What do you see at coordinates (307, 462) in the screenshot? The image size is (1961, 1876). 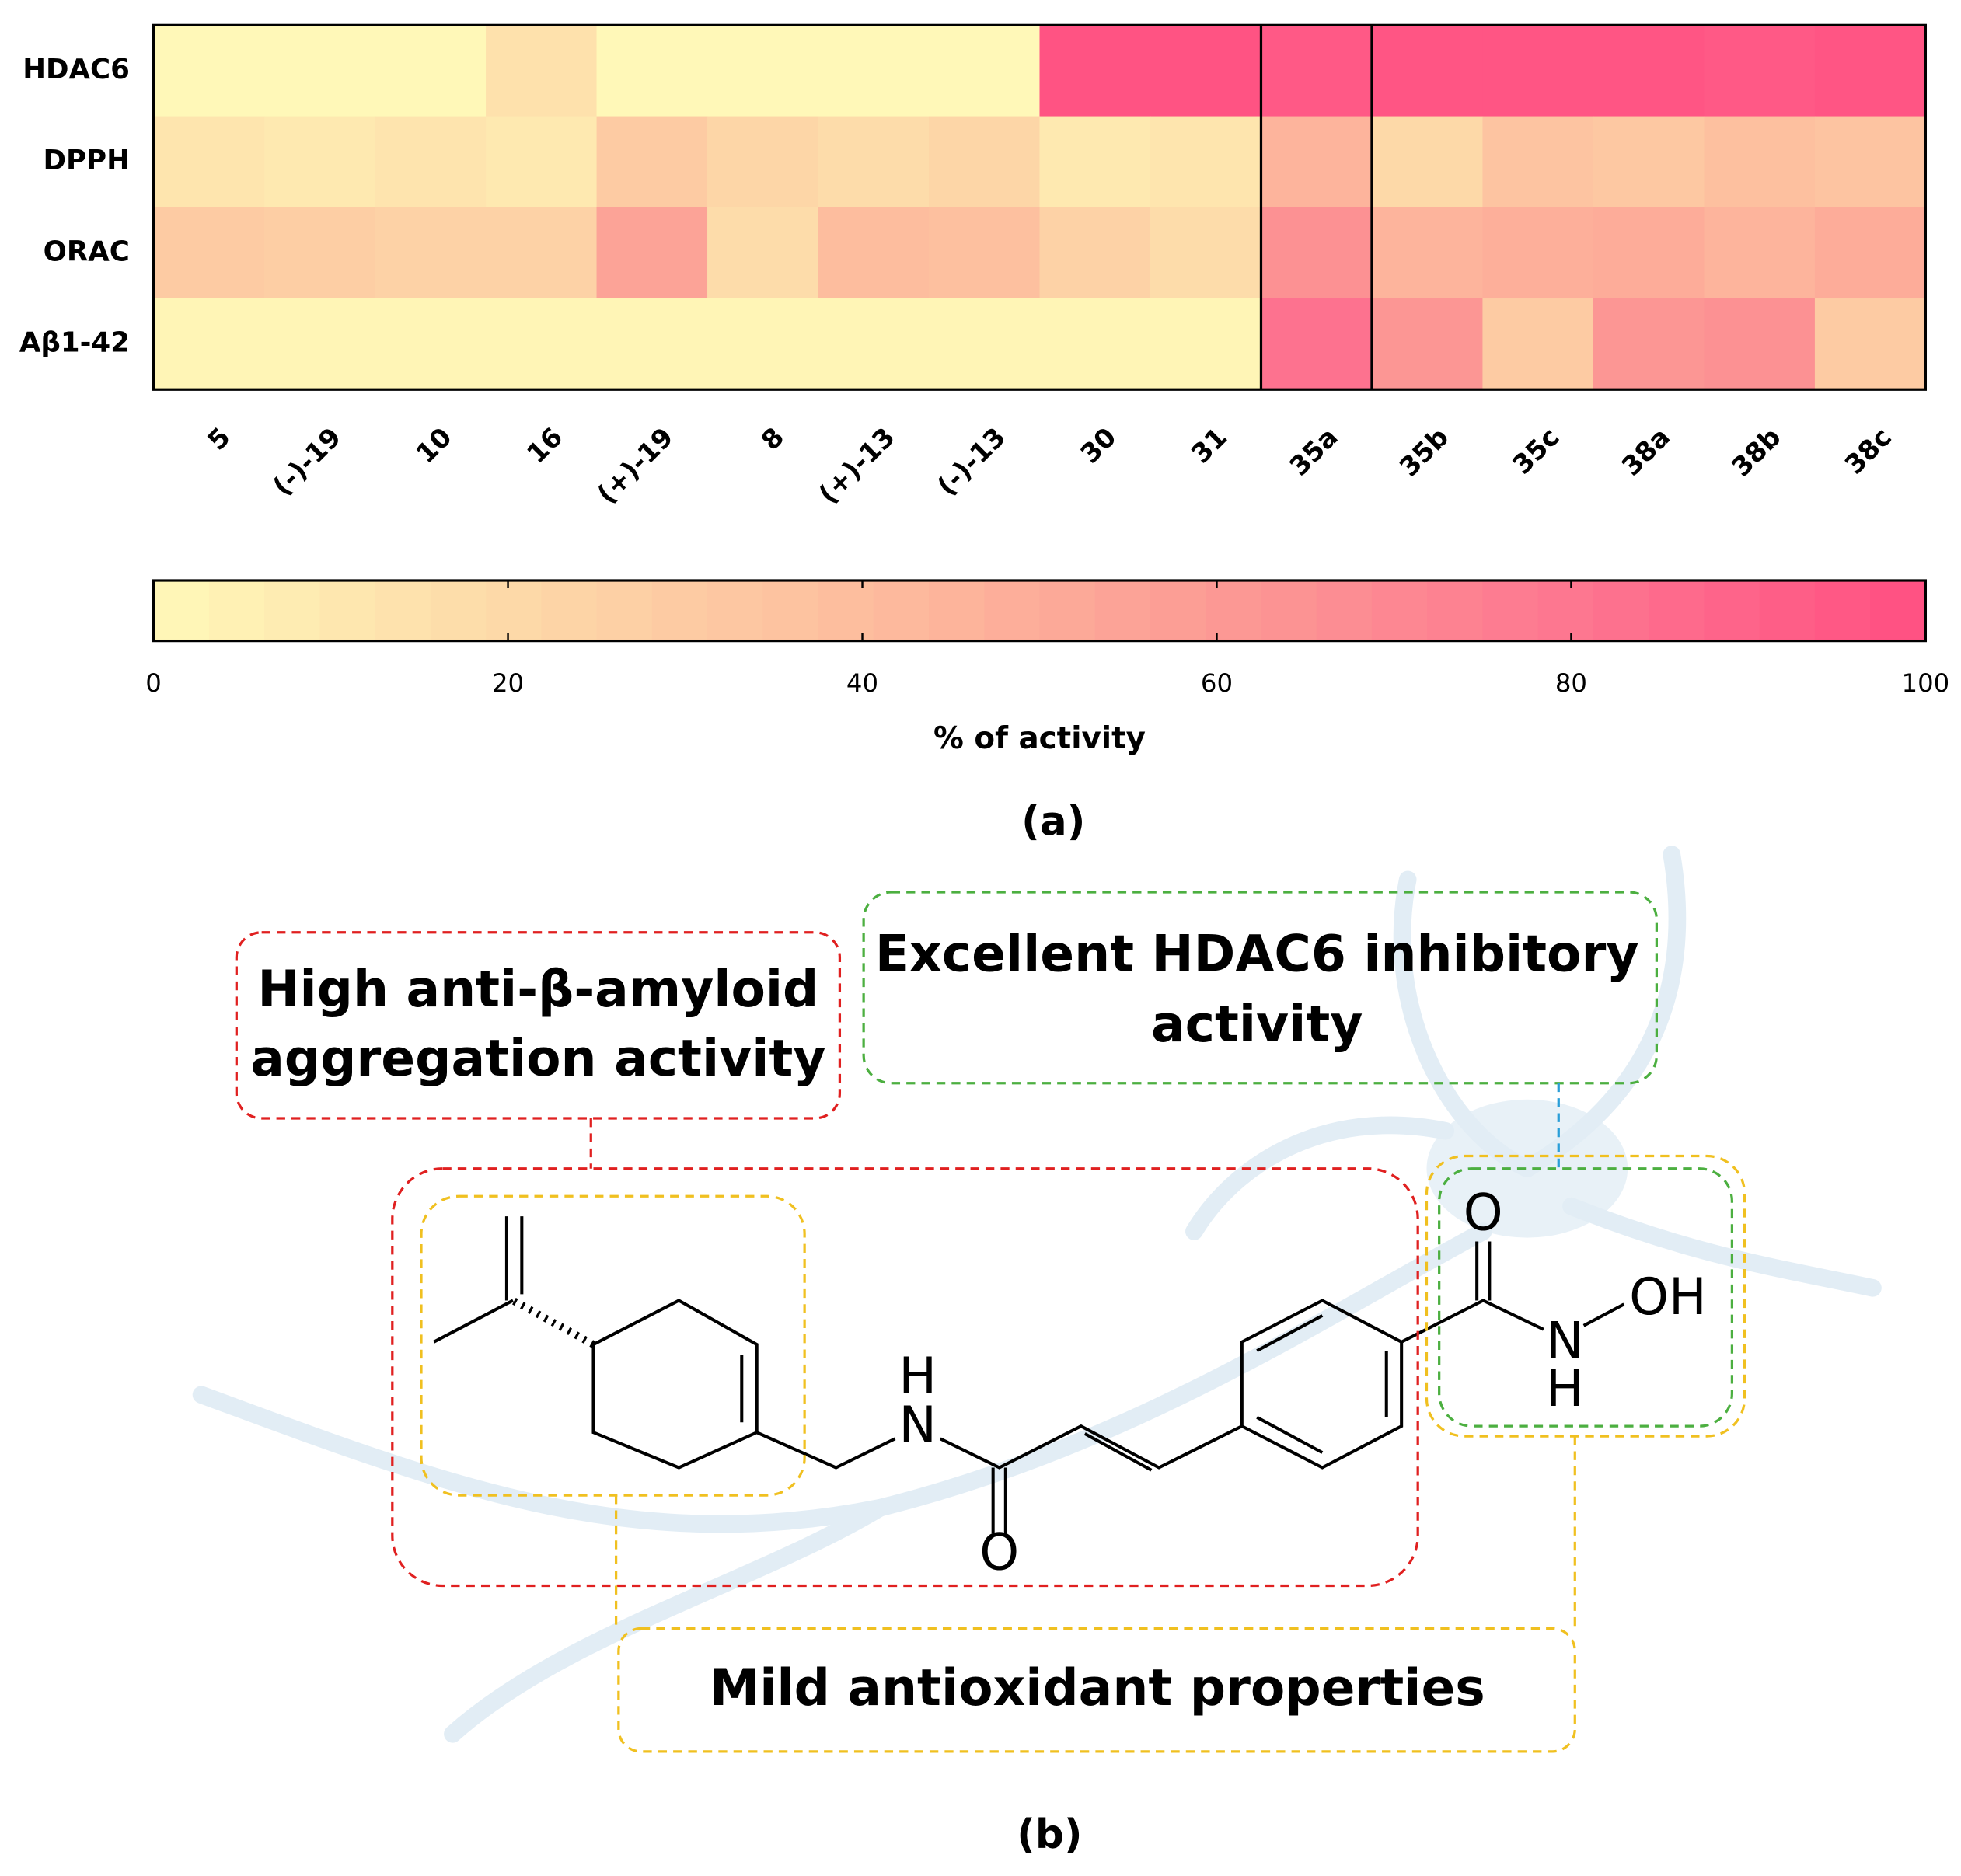 I see `column-label: (-)-19` at bounding box center [307, 462].